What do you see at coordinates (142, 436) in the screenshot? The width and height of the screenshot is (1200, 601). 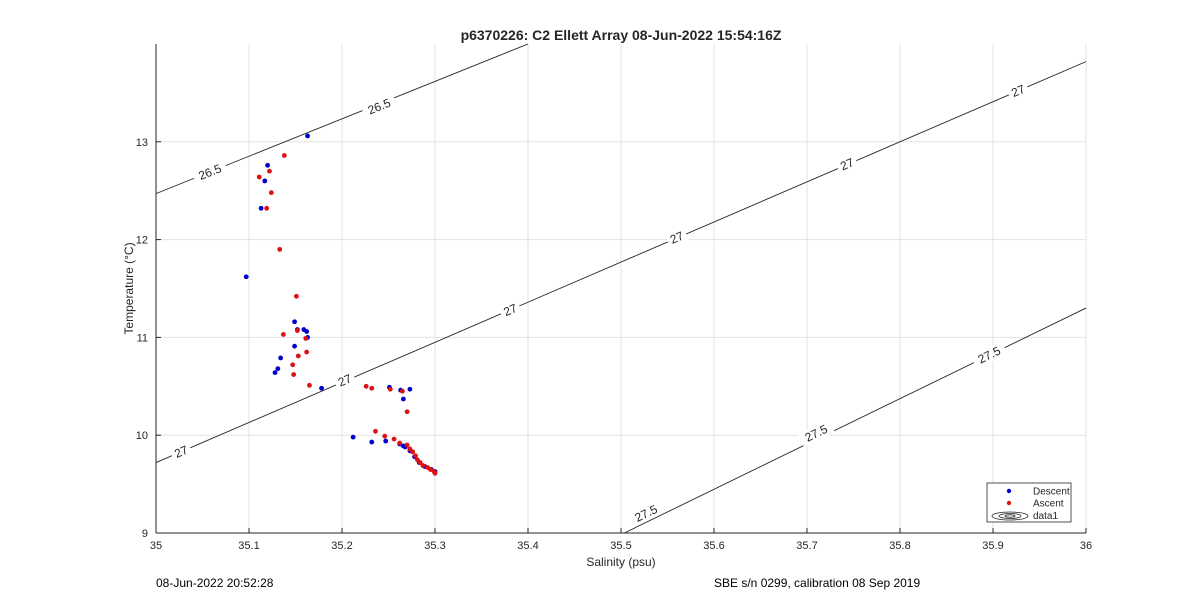 I see `y-tick-label: 10` at bounding box center [142, 436].